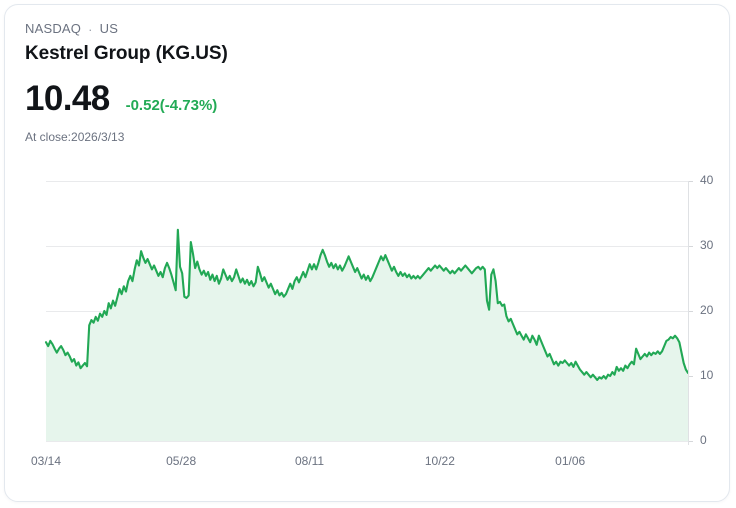 The height and width of the screenshot is (508, 736). Describe the element at coordinates (440, 461) in the screenshot. I see `x-tick-label: 10/22` at that location.